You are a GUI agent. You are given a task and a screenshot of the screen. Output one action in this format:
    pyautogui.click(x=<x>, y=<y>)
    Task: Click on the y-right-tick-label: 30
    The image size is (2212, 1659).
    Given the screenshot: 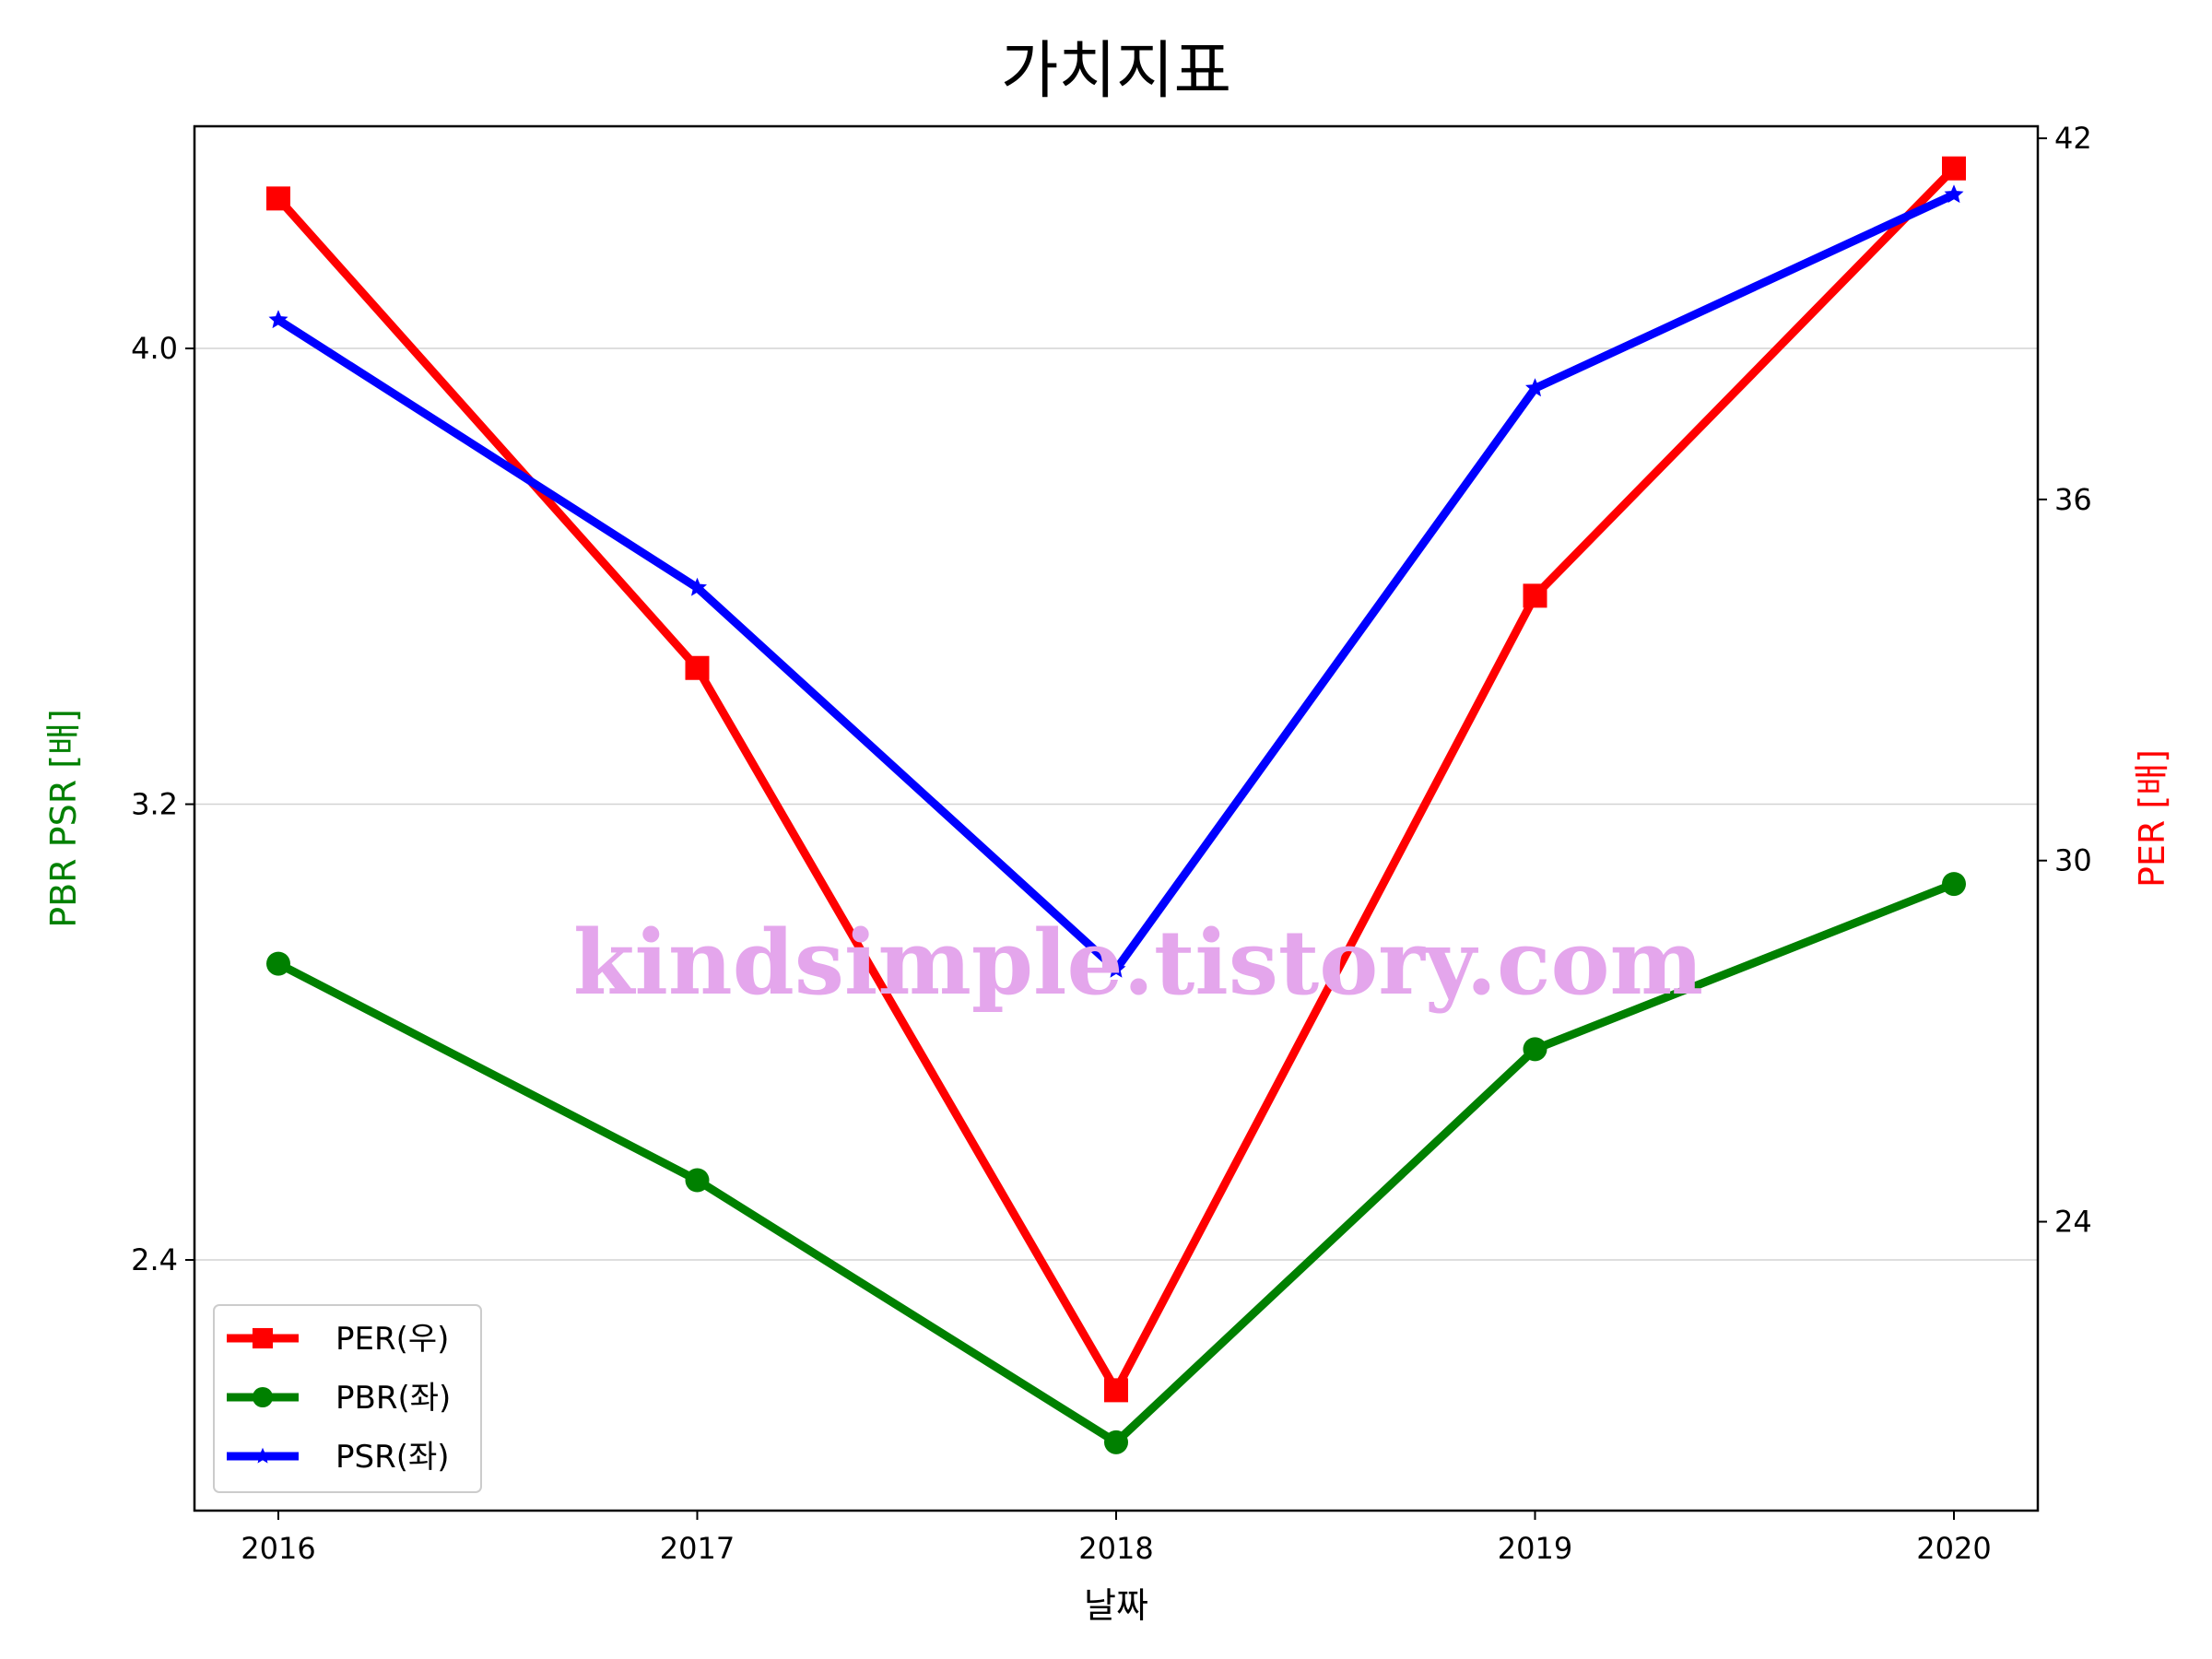 What is the action you would take?
    pyautogui.click(x=2073, y=860)
    